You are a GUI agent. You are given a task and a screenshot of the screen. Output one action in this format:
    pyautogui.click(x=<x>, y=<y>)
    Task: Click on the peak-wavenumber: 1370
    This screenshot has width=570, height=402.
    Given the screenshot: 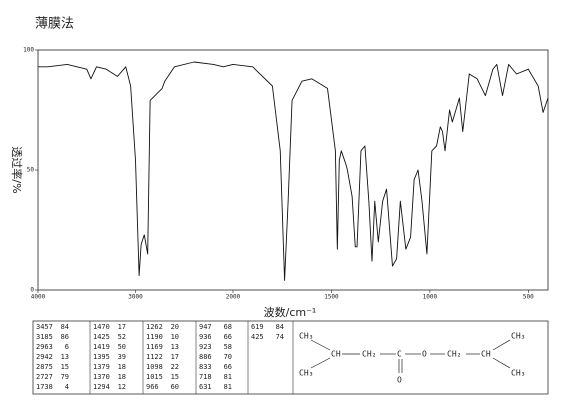 What is the action you would take?
    pyautogui.click(x=101, y=377)
    